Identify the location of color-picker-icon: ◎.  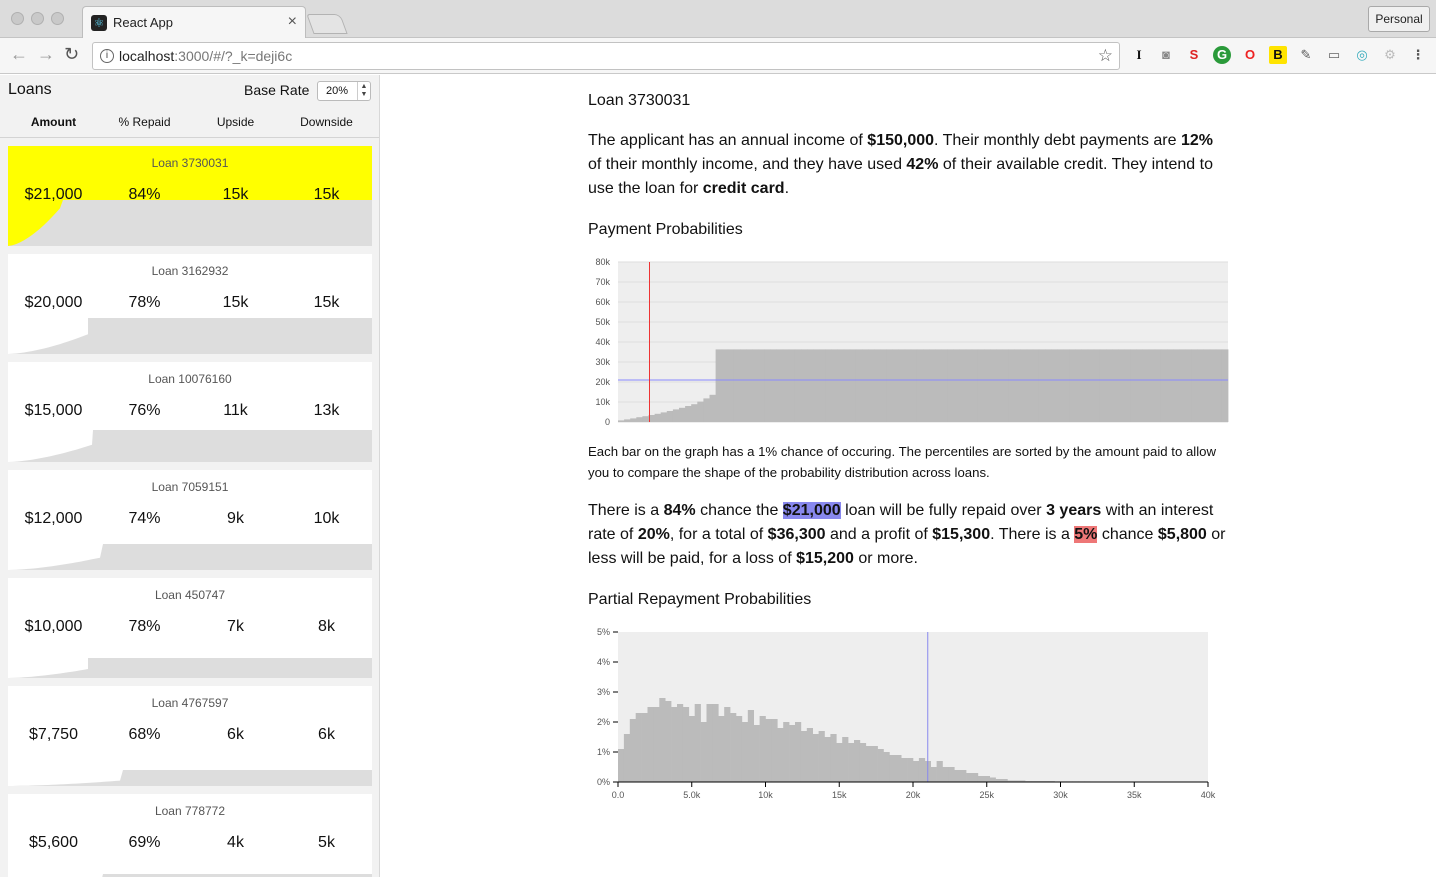
(1362, 54).